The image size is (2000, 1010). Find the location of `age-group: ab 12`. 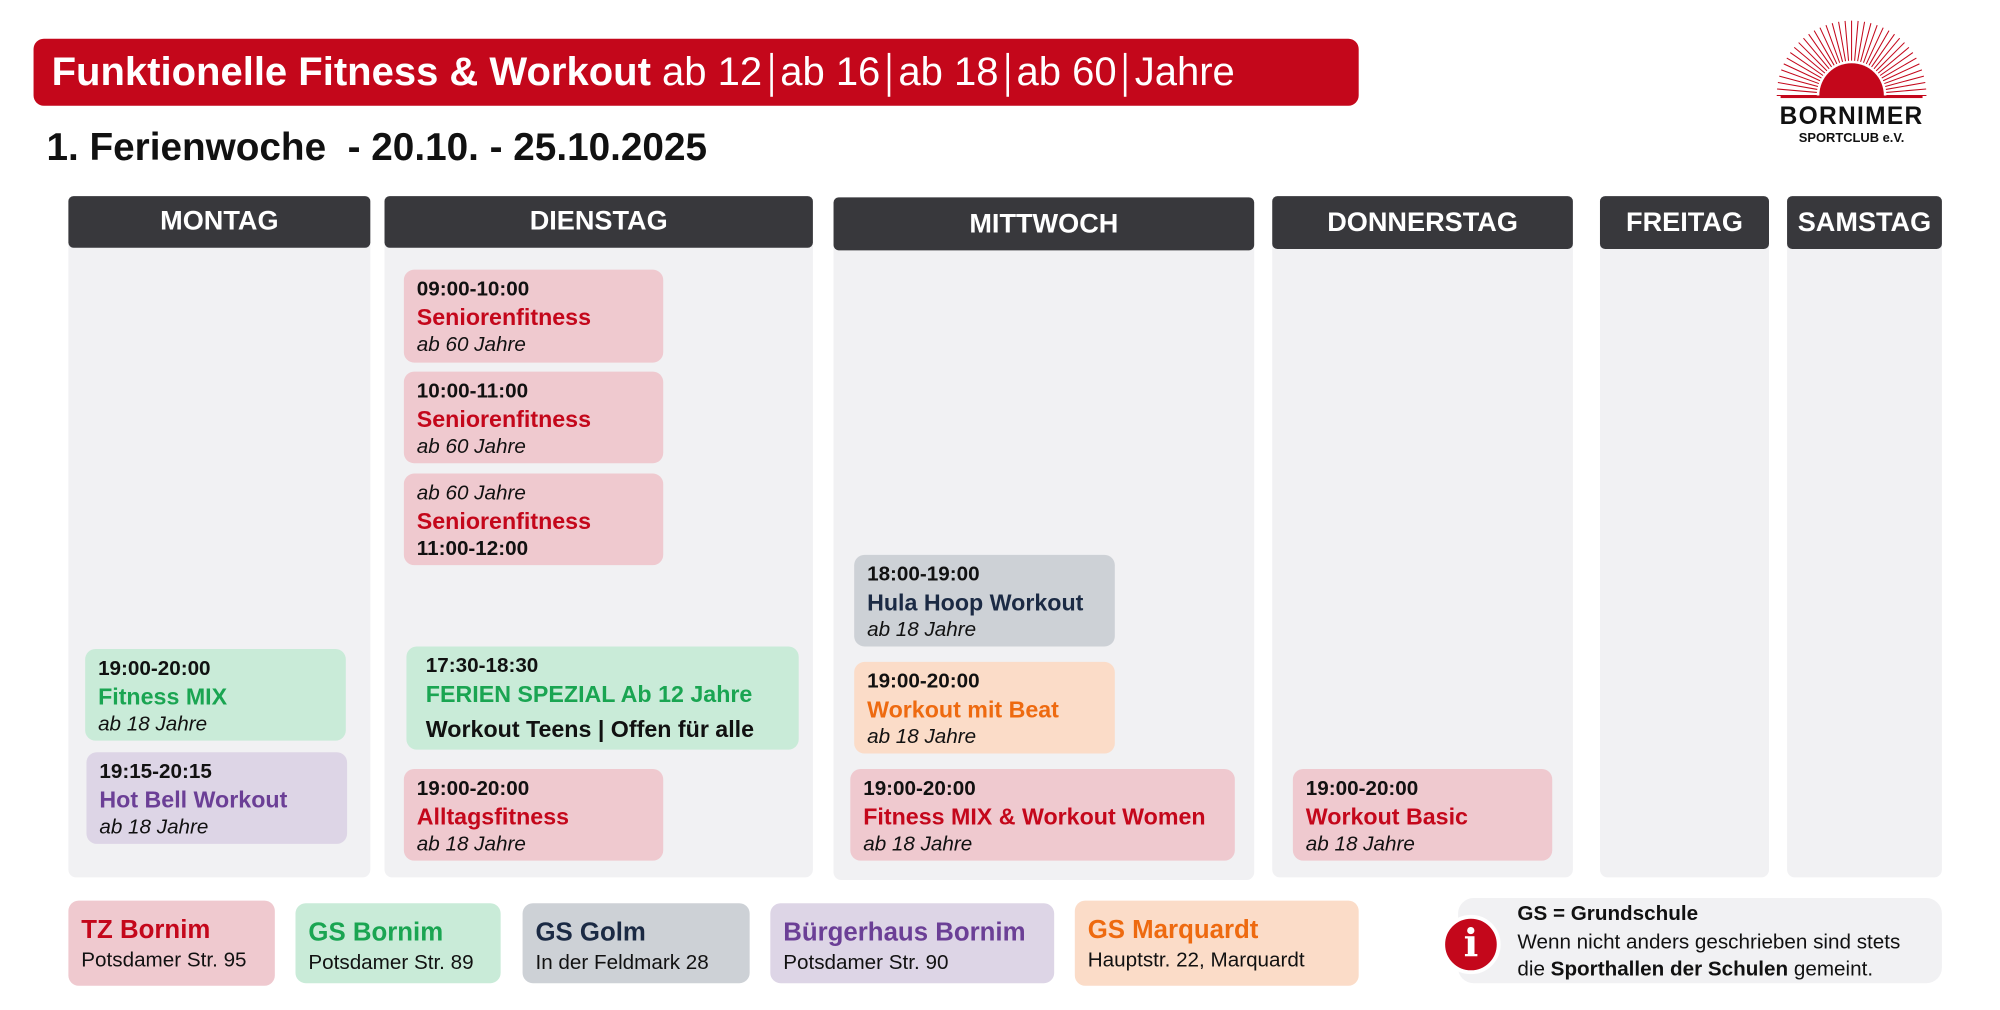

age-group: ab 12 is located at coordinates (712, 72).